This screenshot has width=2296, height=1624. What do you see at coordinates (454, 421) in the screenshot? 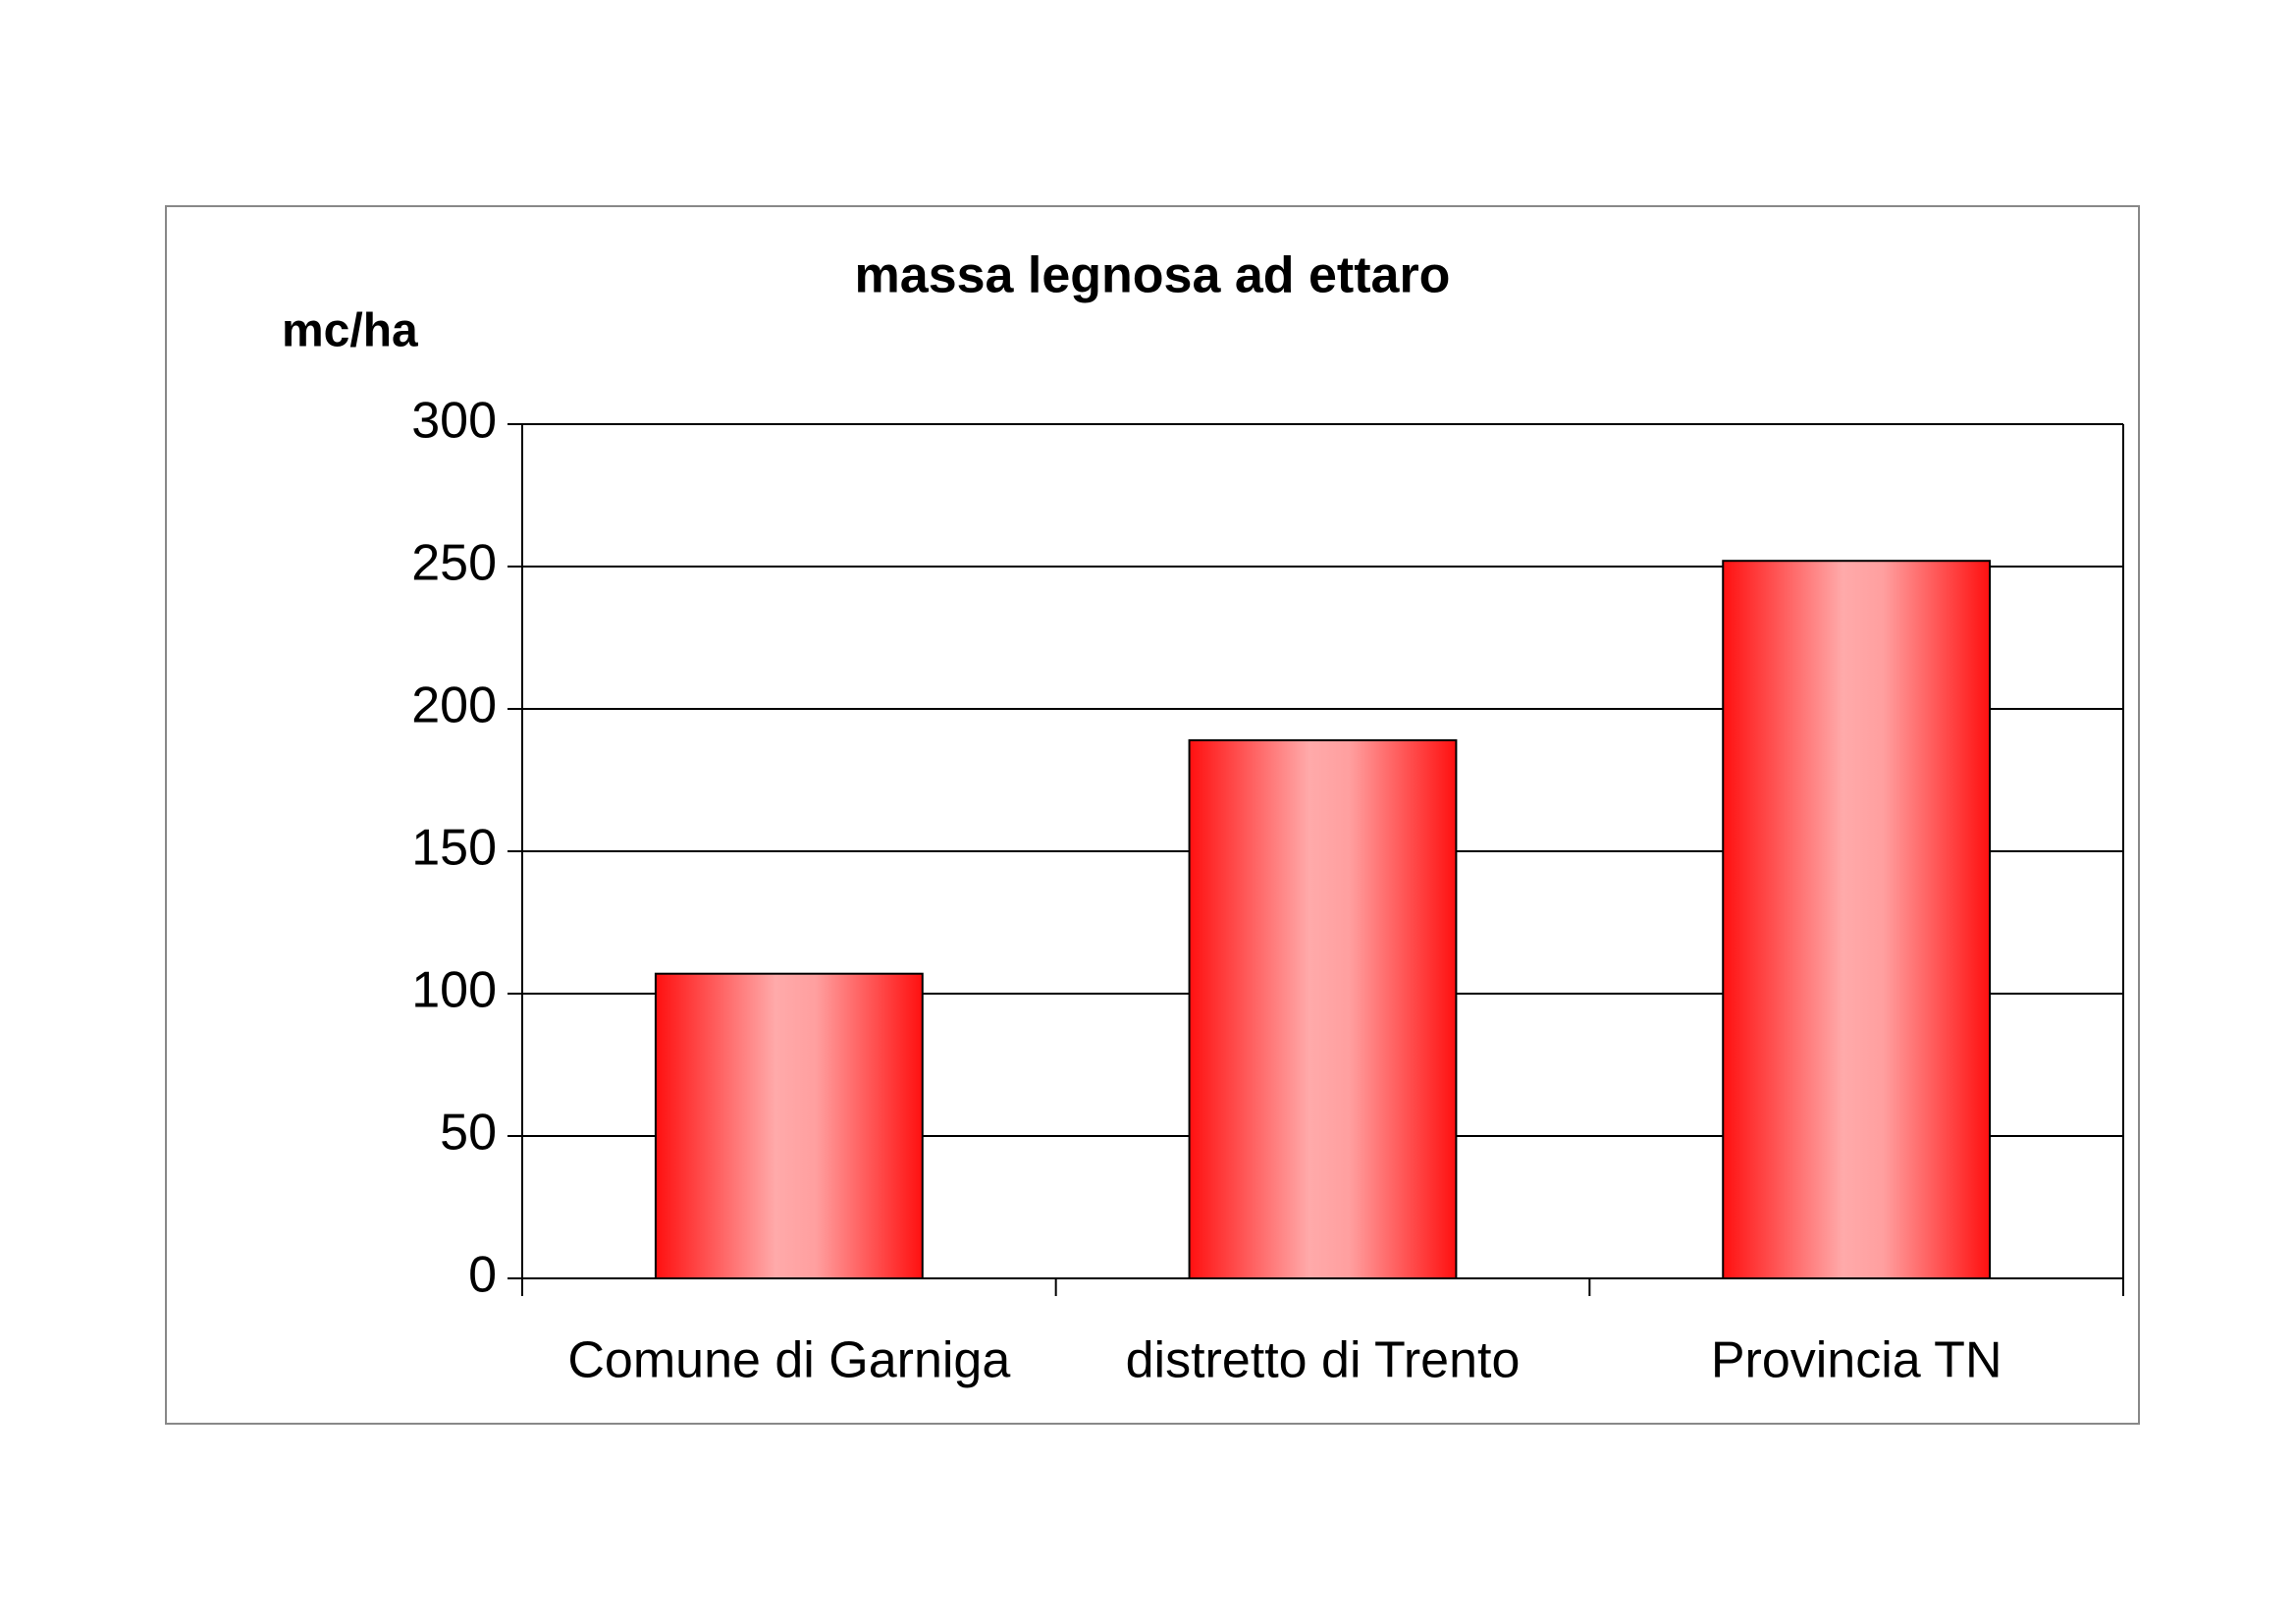
I see `y-tick-label: 300` at bounding box center [454, 421].